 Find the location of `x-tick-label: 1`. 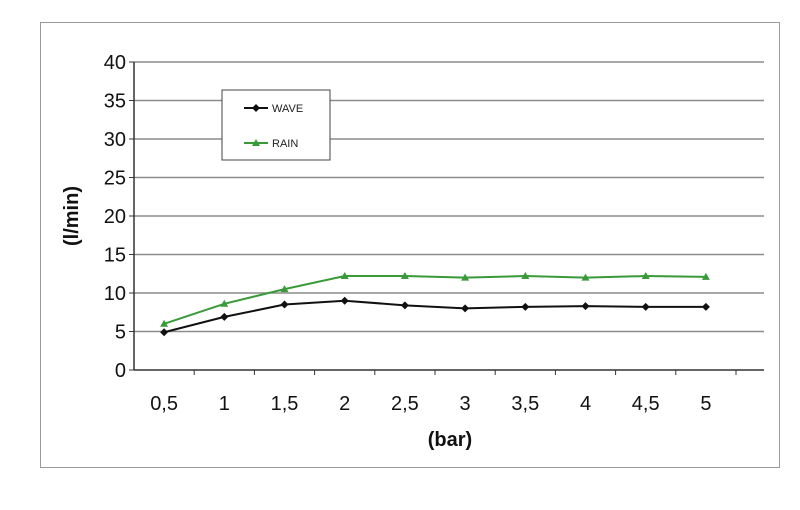

x-tick-label: 1 is located at coordinates (224, 404).